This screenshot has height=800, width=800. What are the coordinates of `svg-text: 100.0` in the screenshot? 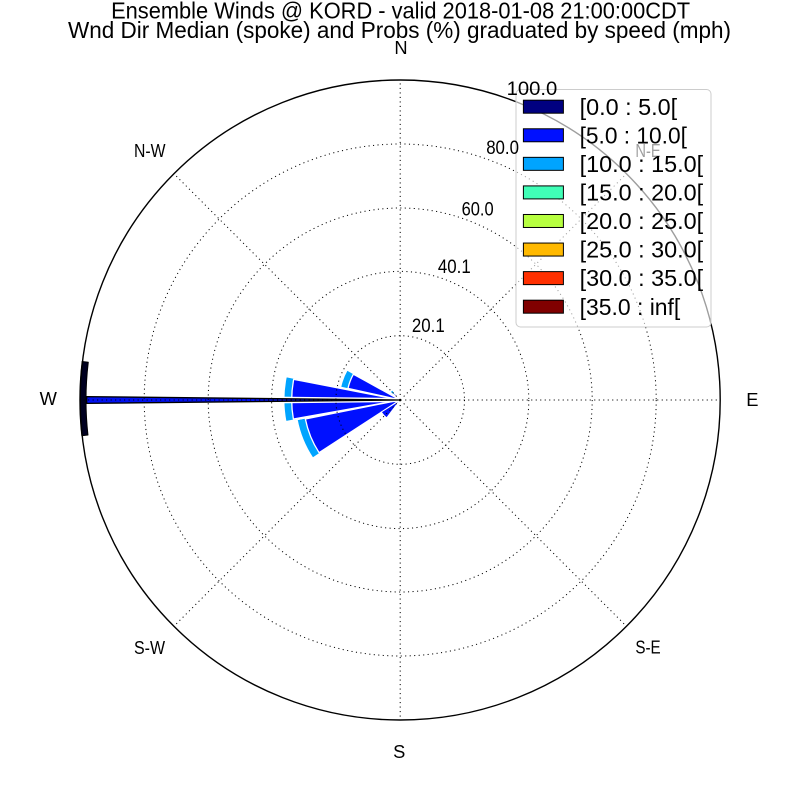 It's located at (532, 89).